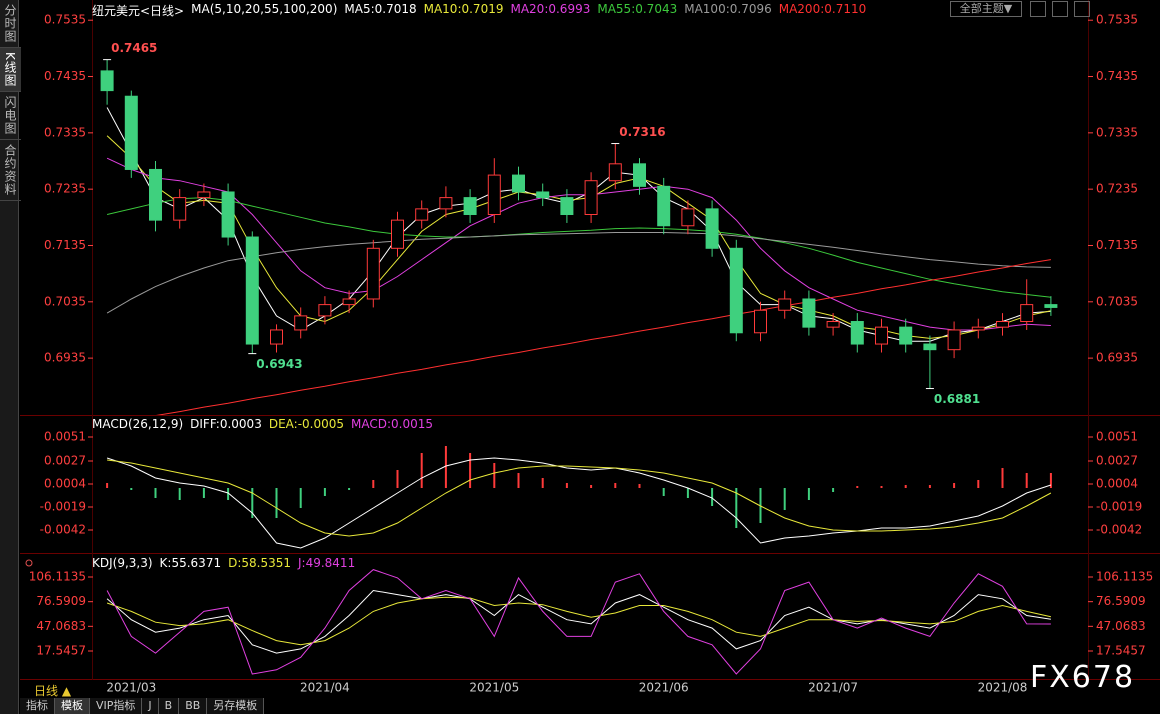  Describe the element at coordinates (10, 116) in the screenshot. I see `sidebar-tab: 闪电图` at that location.